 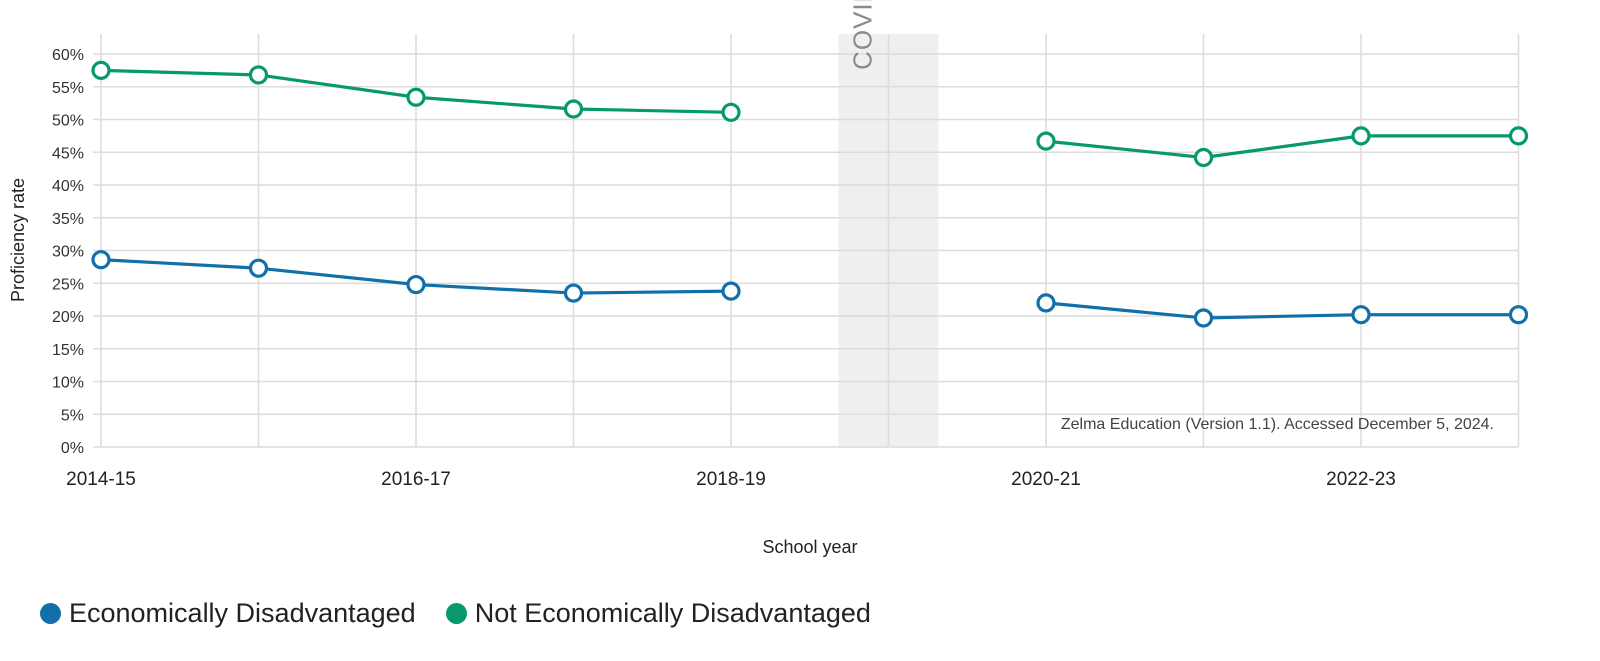 What do you see at coordinates (809, 547) in the screenshot?
I see `x-axis-title: School year` at bounding box center [809, 547].